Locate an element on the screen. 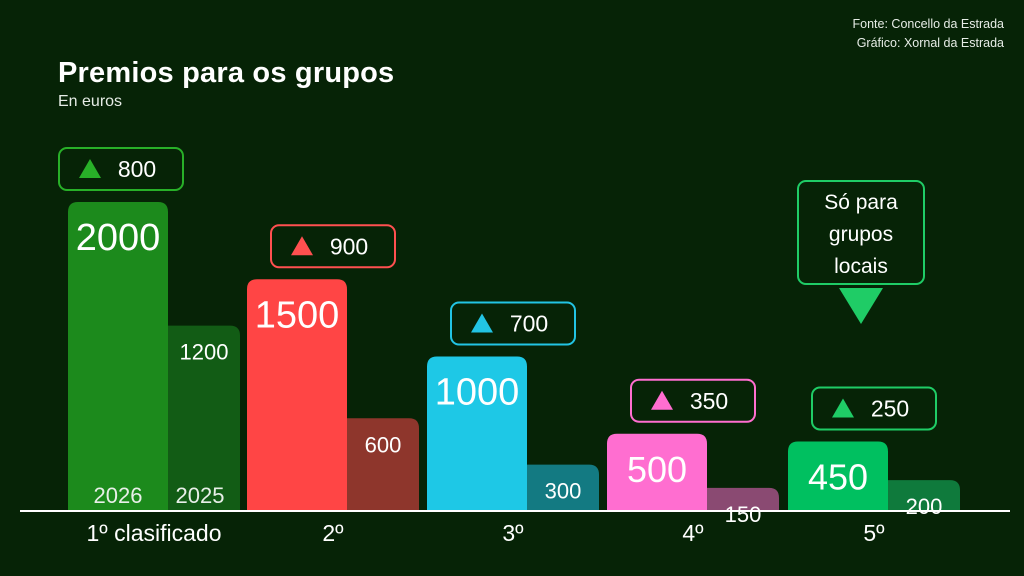  year-label-2025: 2025 is located at coordinates (200, 495).